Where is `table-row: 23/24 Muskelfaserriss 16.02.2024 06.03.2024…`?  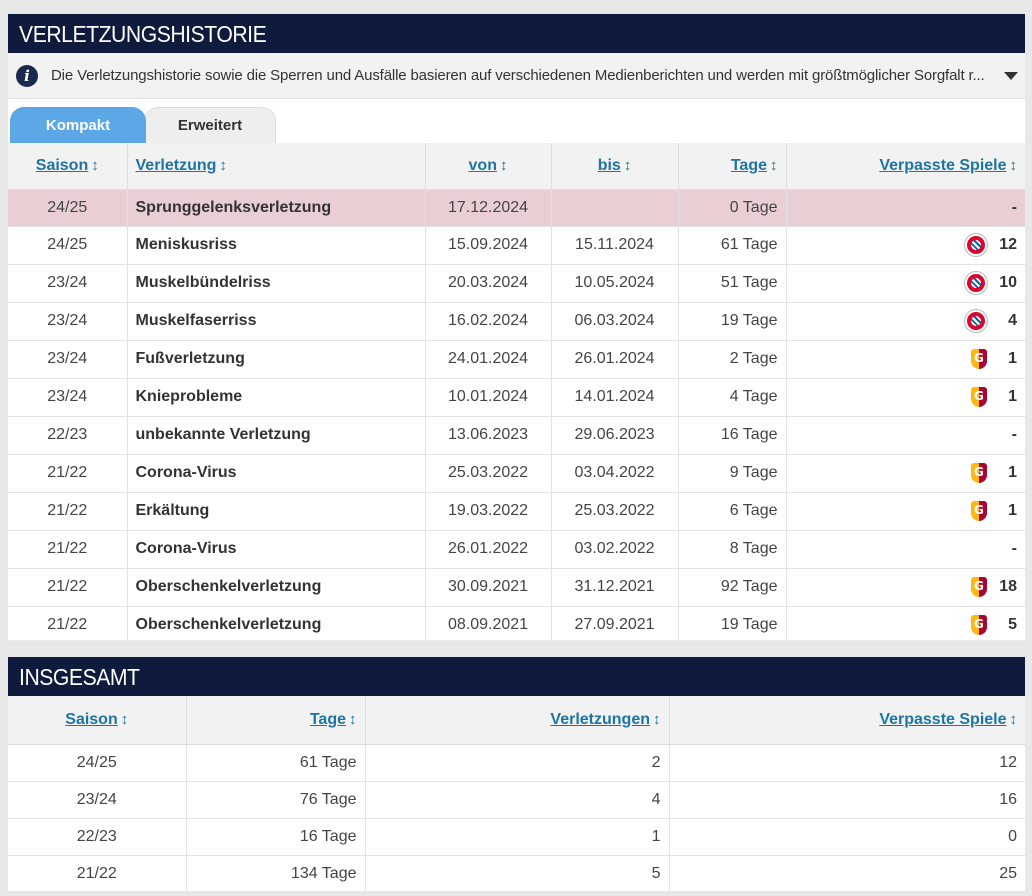 table-row: 23/24 Muskelfaserriss 16.02.2024 06.03.2024… is located at coordinates (516, 321).